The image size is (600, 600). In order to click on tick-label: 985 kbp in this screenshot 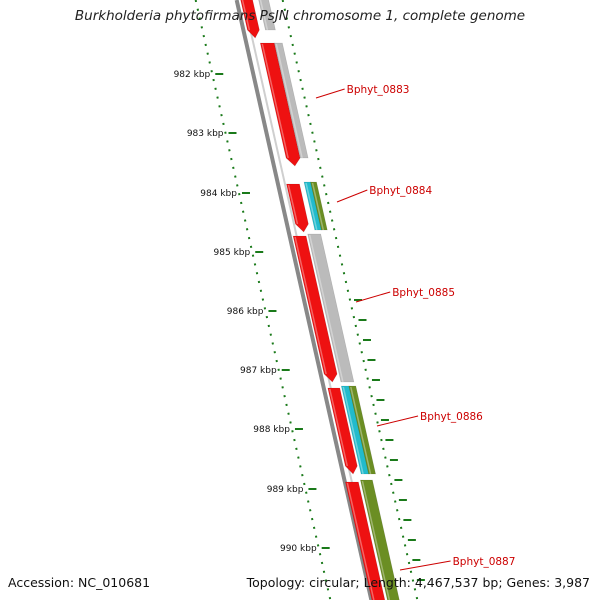, I will do `click(232, 253)`.